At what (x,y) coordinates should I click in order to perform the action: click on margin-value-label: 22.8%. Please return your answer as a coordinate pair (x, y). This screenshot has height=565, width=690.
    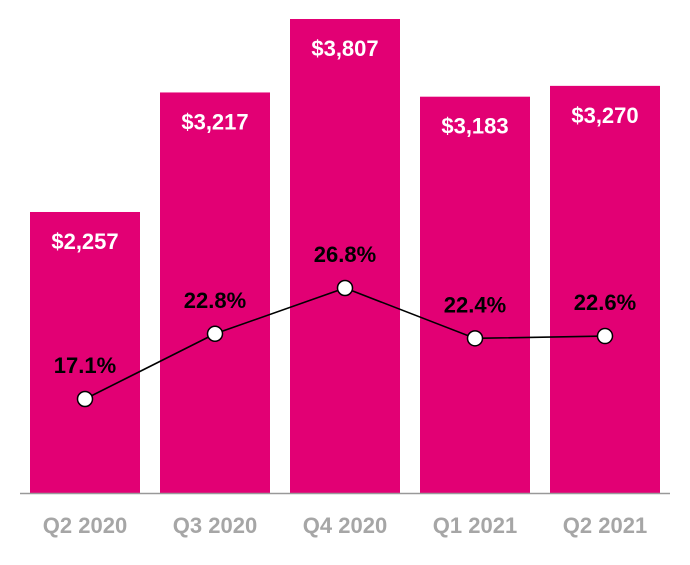
    Looking at the image, I should click on (215, 300).